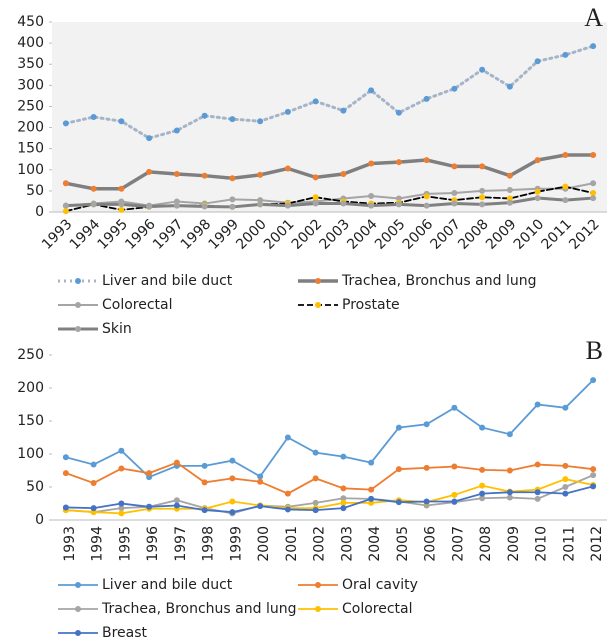  I want to click on x-tick-label: 2004, so click(362, 234).